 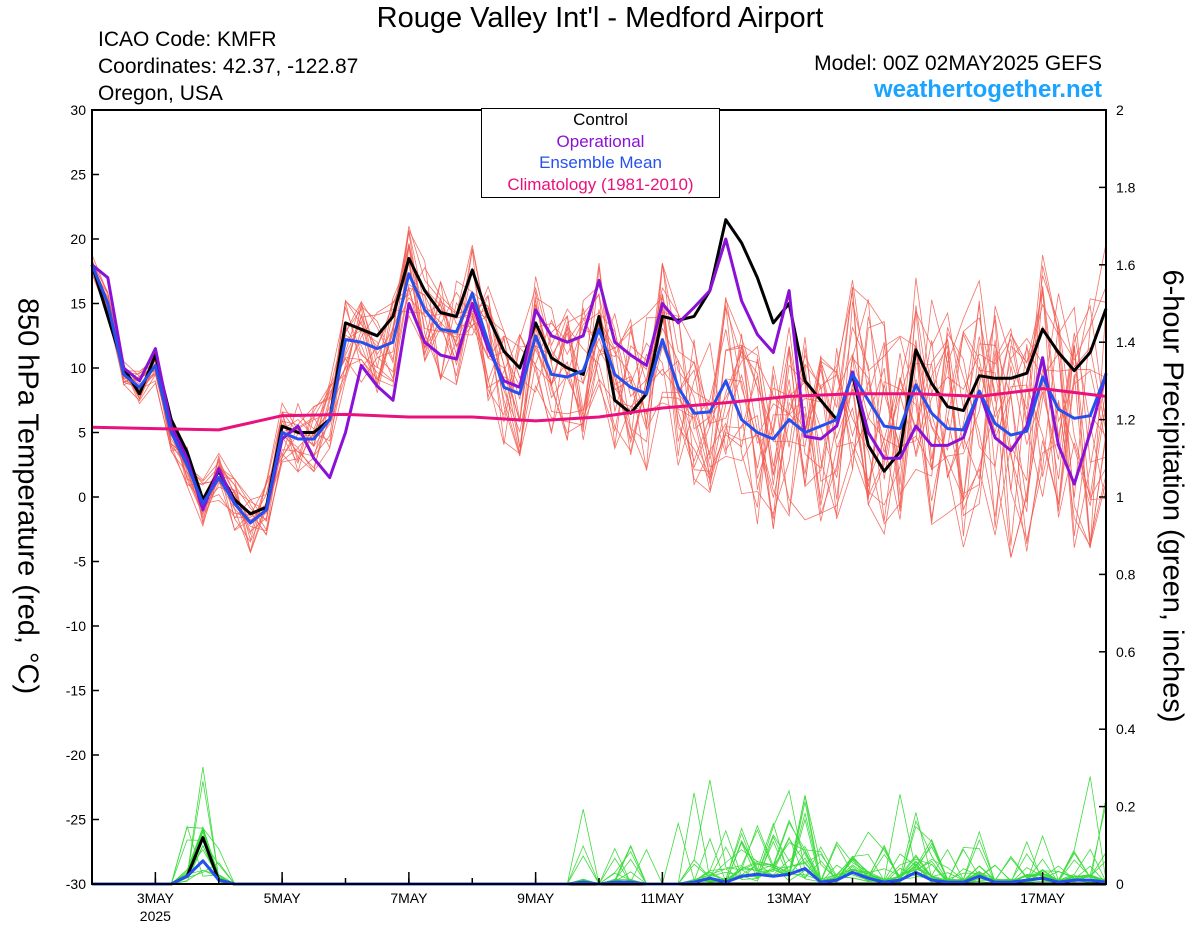 What do you see at coordinates (27, 496) in the screenshot?
I see `y-axis-label-left: 850 hPa Temperature (red, °C)` at bounding box center [27, 496].